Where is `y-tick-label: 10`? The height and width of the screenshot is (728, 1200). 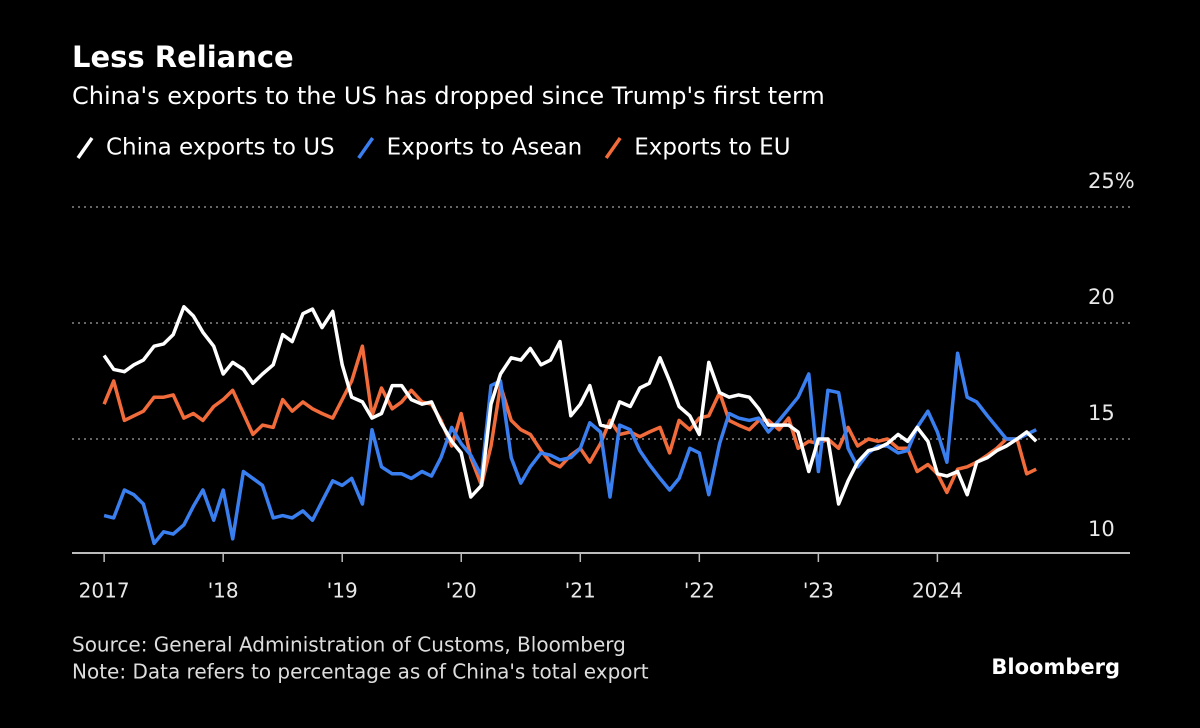
y-tick-label: 10 is located at coordinates (1101, 529).